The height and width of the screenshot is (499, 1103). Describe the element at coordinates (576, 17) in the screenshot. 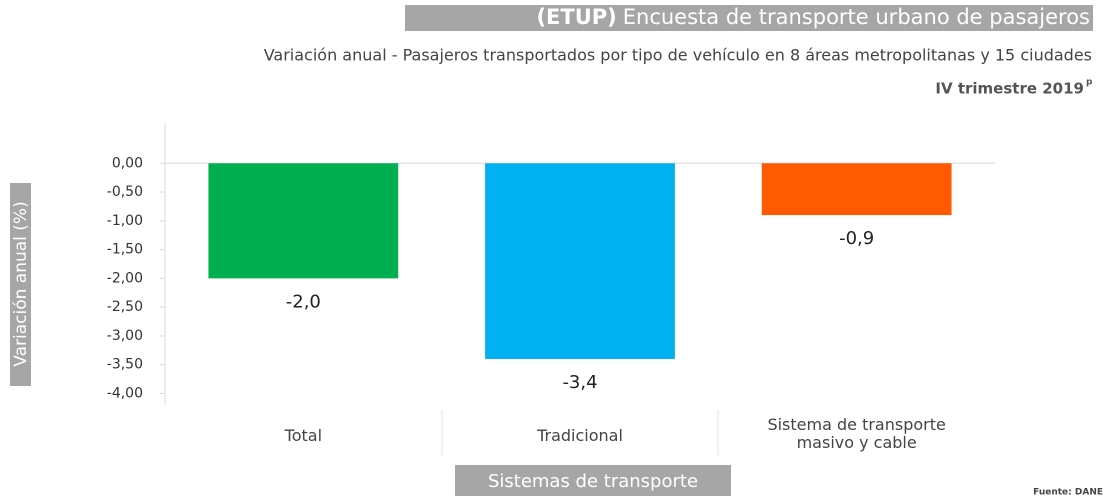

I see `title-code: (ETUP)` at that location.